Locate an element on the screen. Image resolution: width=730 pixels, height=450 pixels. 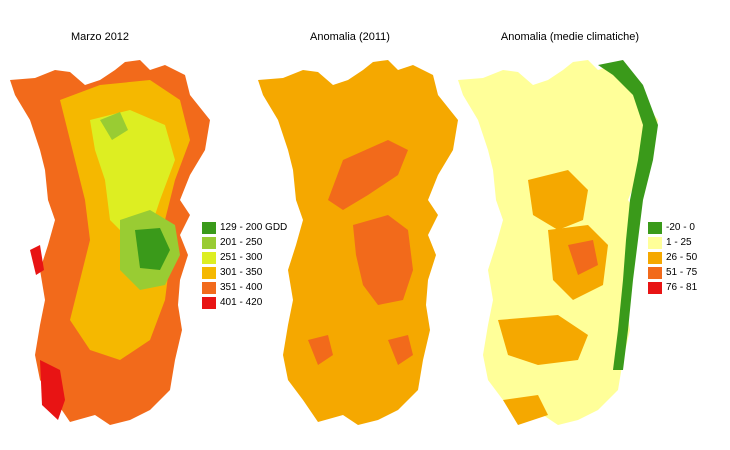
legend-item: -20 - 0 is located at coordinates (672, 227).